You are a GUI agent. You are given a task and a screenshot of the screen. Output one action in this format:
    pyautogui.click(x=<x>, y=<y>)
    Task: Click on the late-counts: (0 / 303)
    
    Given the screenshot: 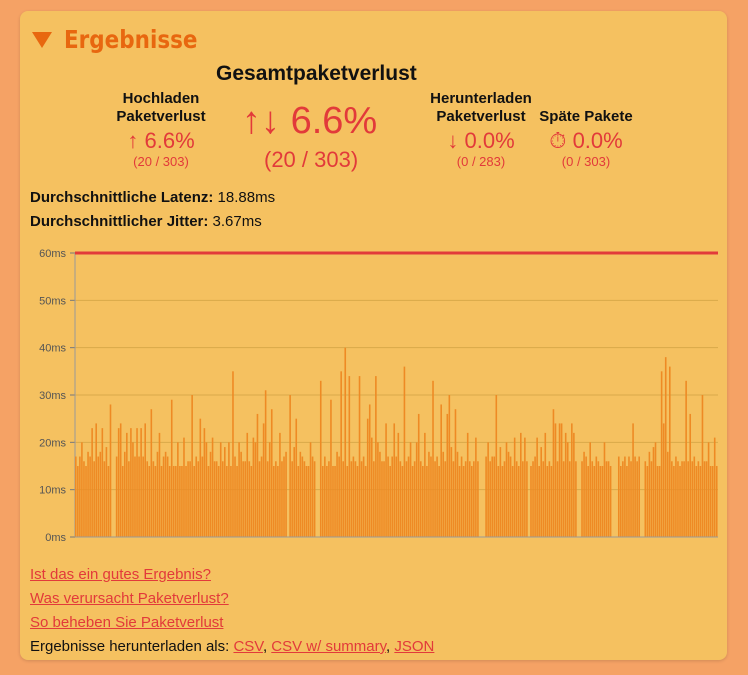 What is the action you would take?
    pyautogui.click(x=586, y=161)
    